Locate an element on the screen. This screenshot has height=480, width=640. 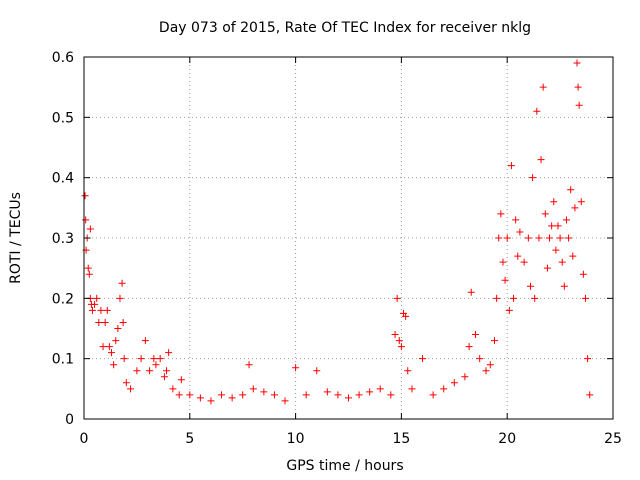
y-tick-labels: 0 0.1 0.2 0.3 0.4 0.5 0.6 is located at coordinates (63, 239).